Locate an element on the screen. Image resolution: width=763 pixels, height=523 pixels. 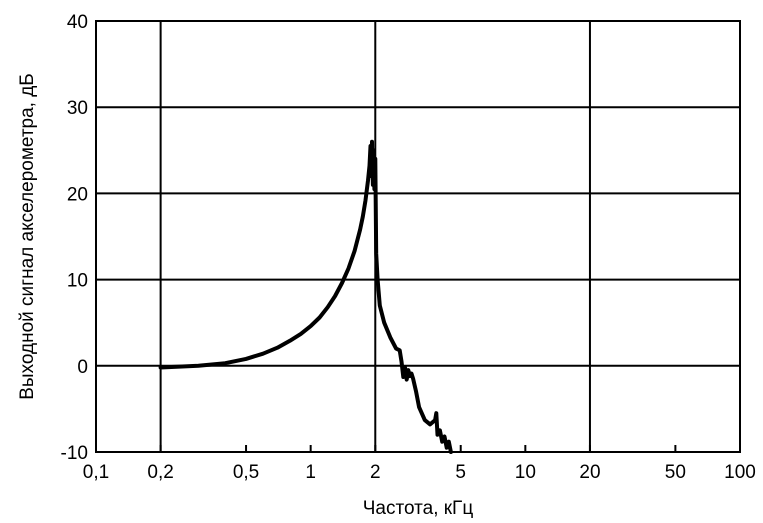
x-axis-label: Частота, кГц is located at coordinates (418, 508).